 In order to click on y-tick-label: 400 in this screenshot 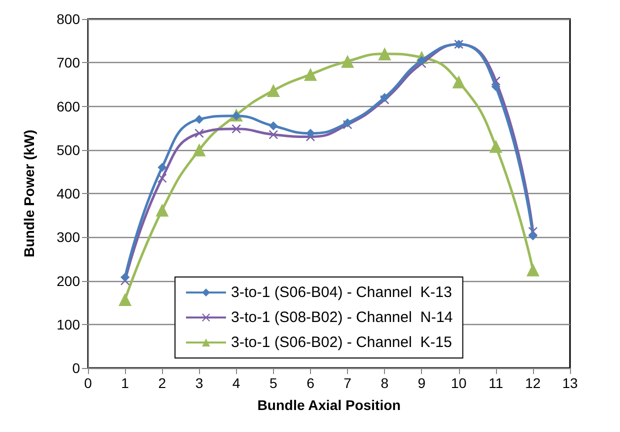, I will do `click(68, 194)`.